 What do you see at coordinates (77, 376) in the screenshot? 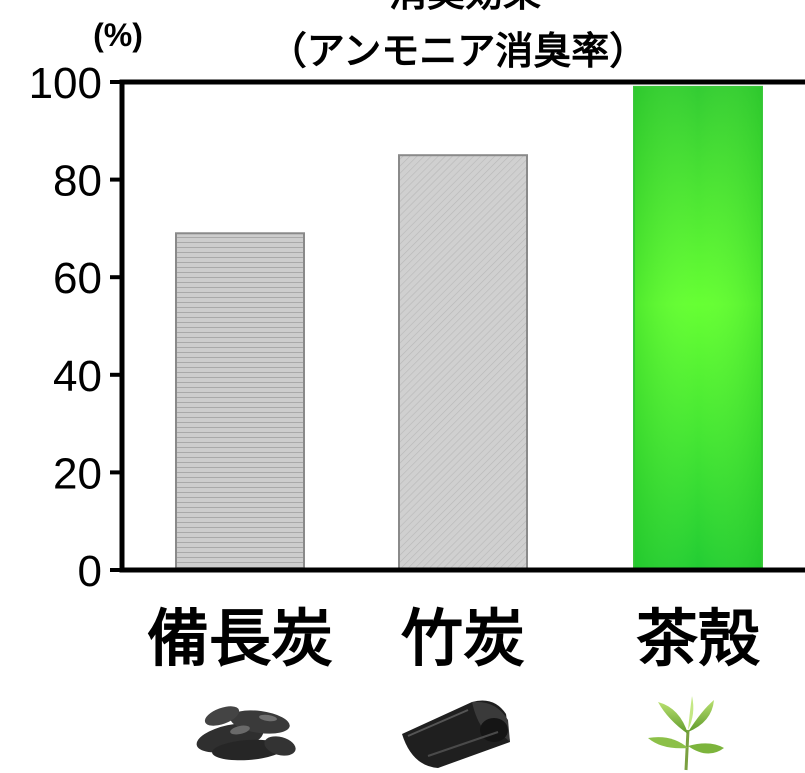
I see `y-tick-label: 40` at bounding box center [77, 376].